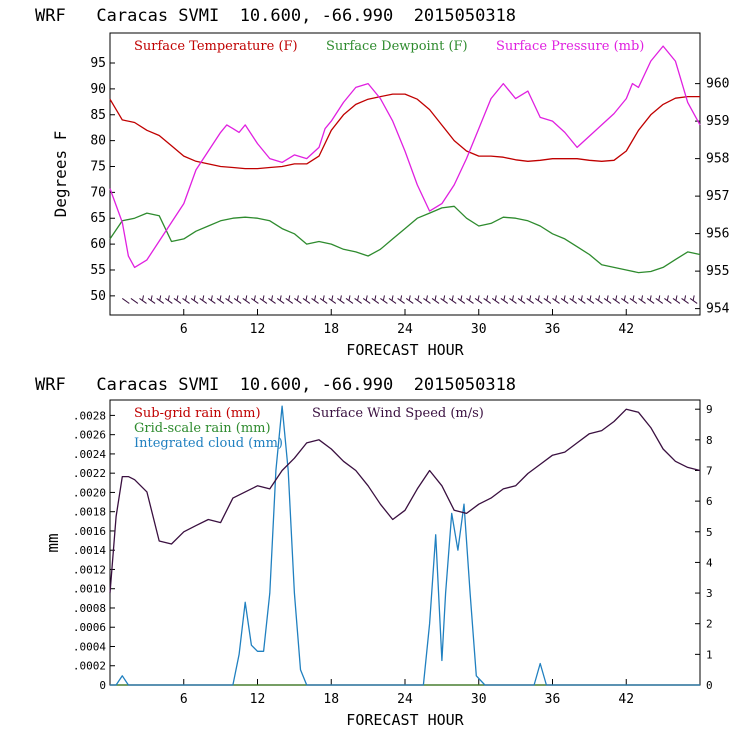 This screenshot has width=740, height=740. I want to click on x-tick-label: 24, so click(405, 329).